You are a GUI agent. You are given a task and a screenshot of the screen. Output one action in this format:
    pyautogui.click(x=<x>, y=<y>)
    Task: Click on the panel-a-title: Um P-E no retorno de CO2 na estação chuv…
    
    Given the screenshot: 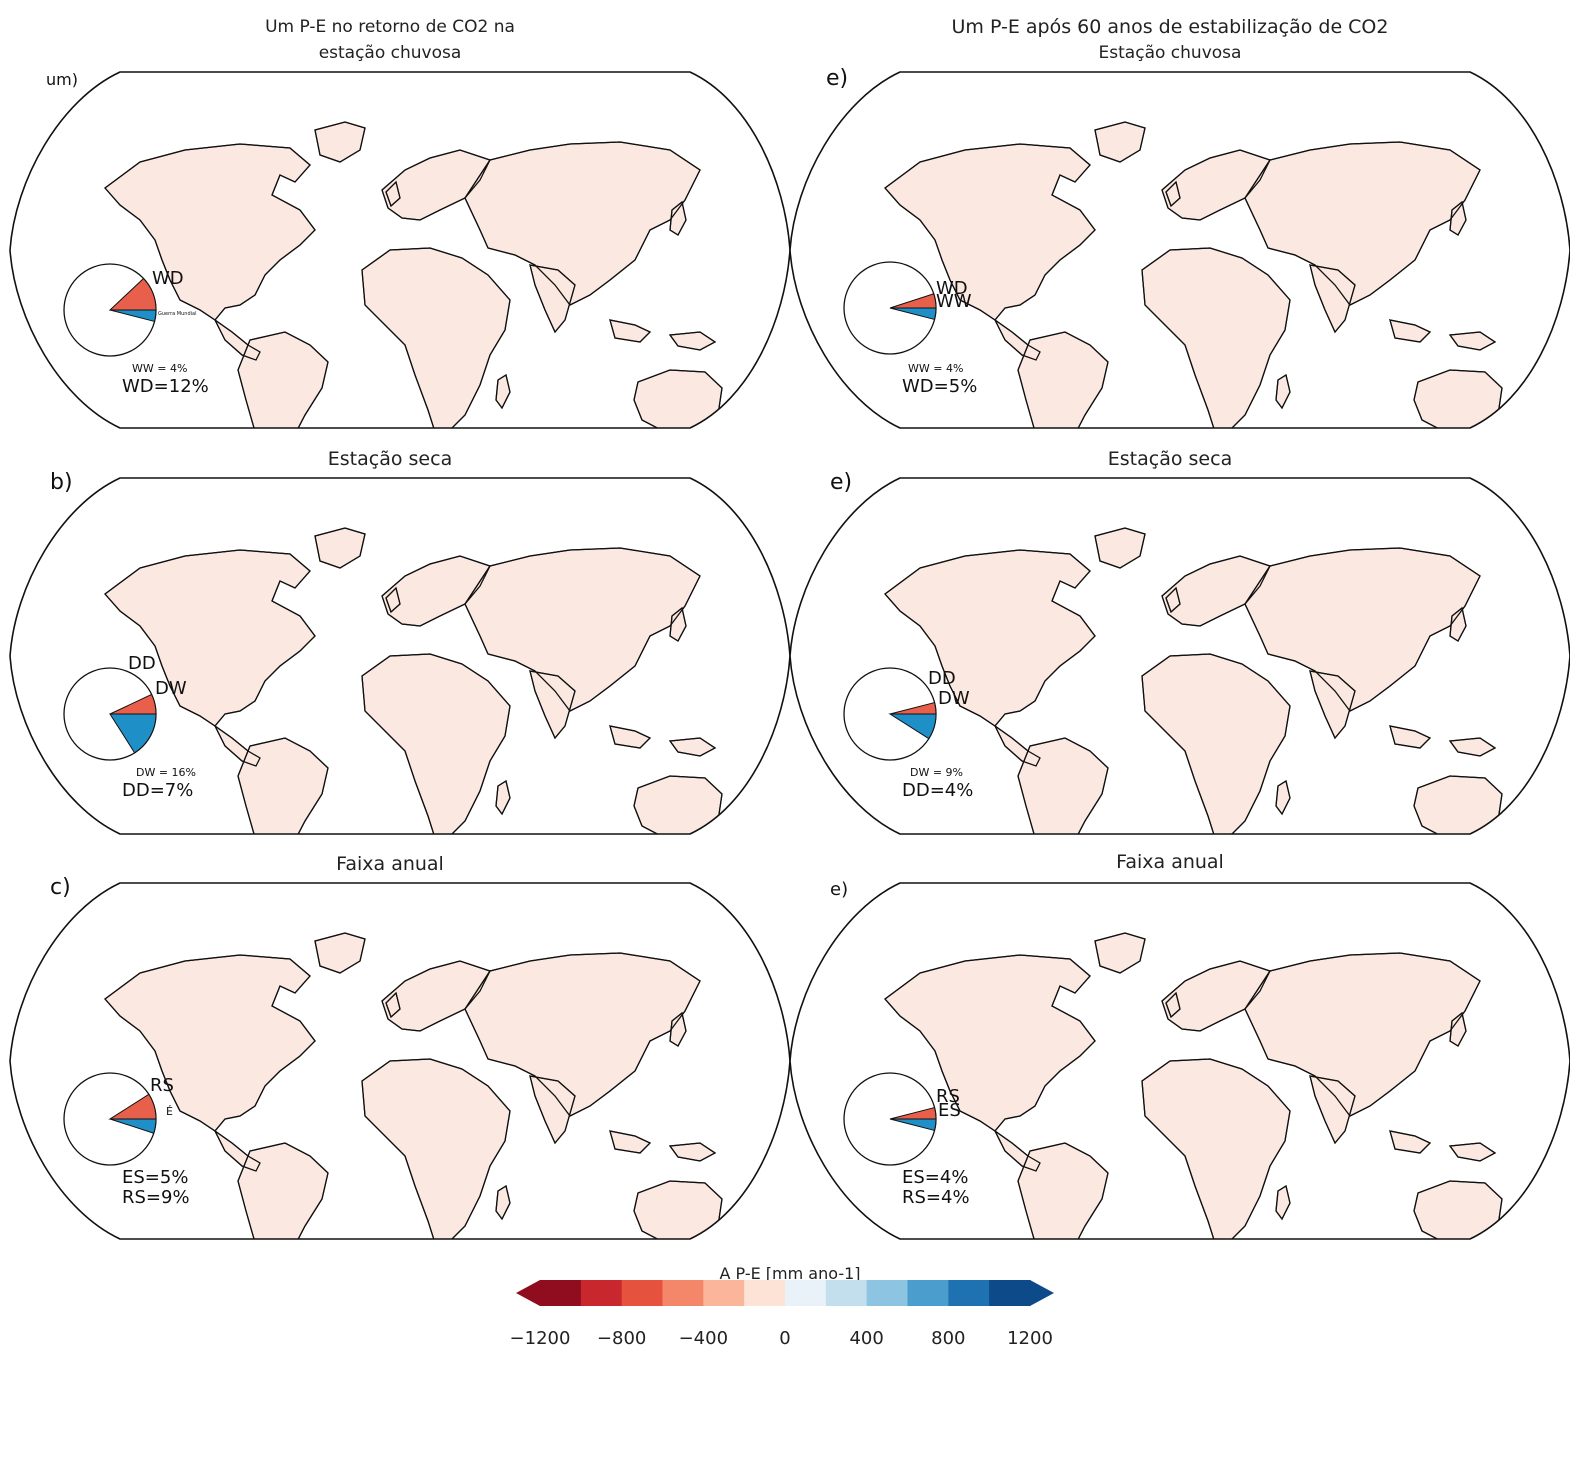 What is the action you would take?
    pyautogui.click(x=390, y=40)
    